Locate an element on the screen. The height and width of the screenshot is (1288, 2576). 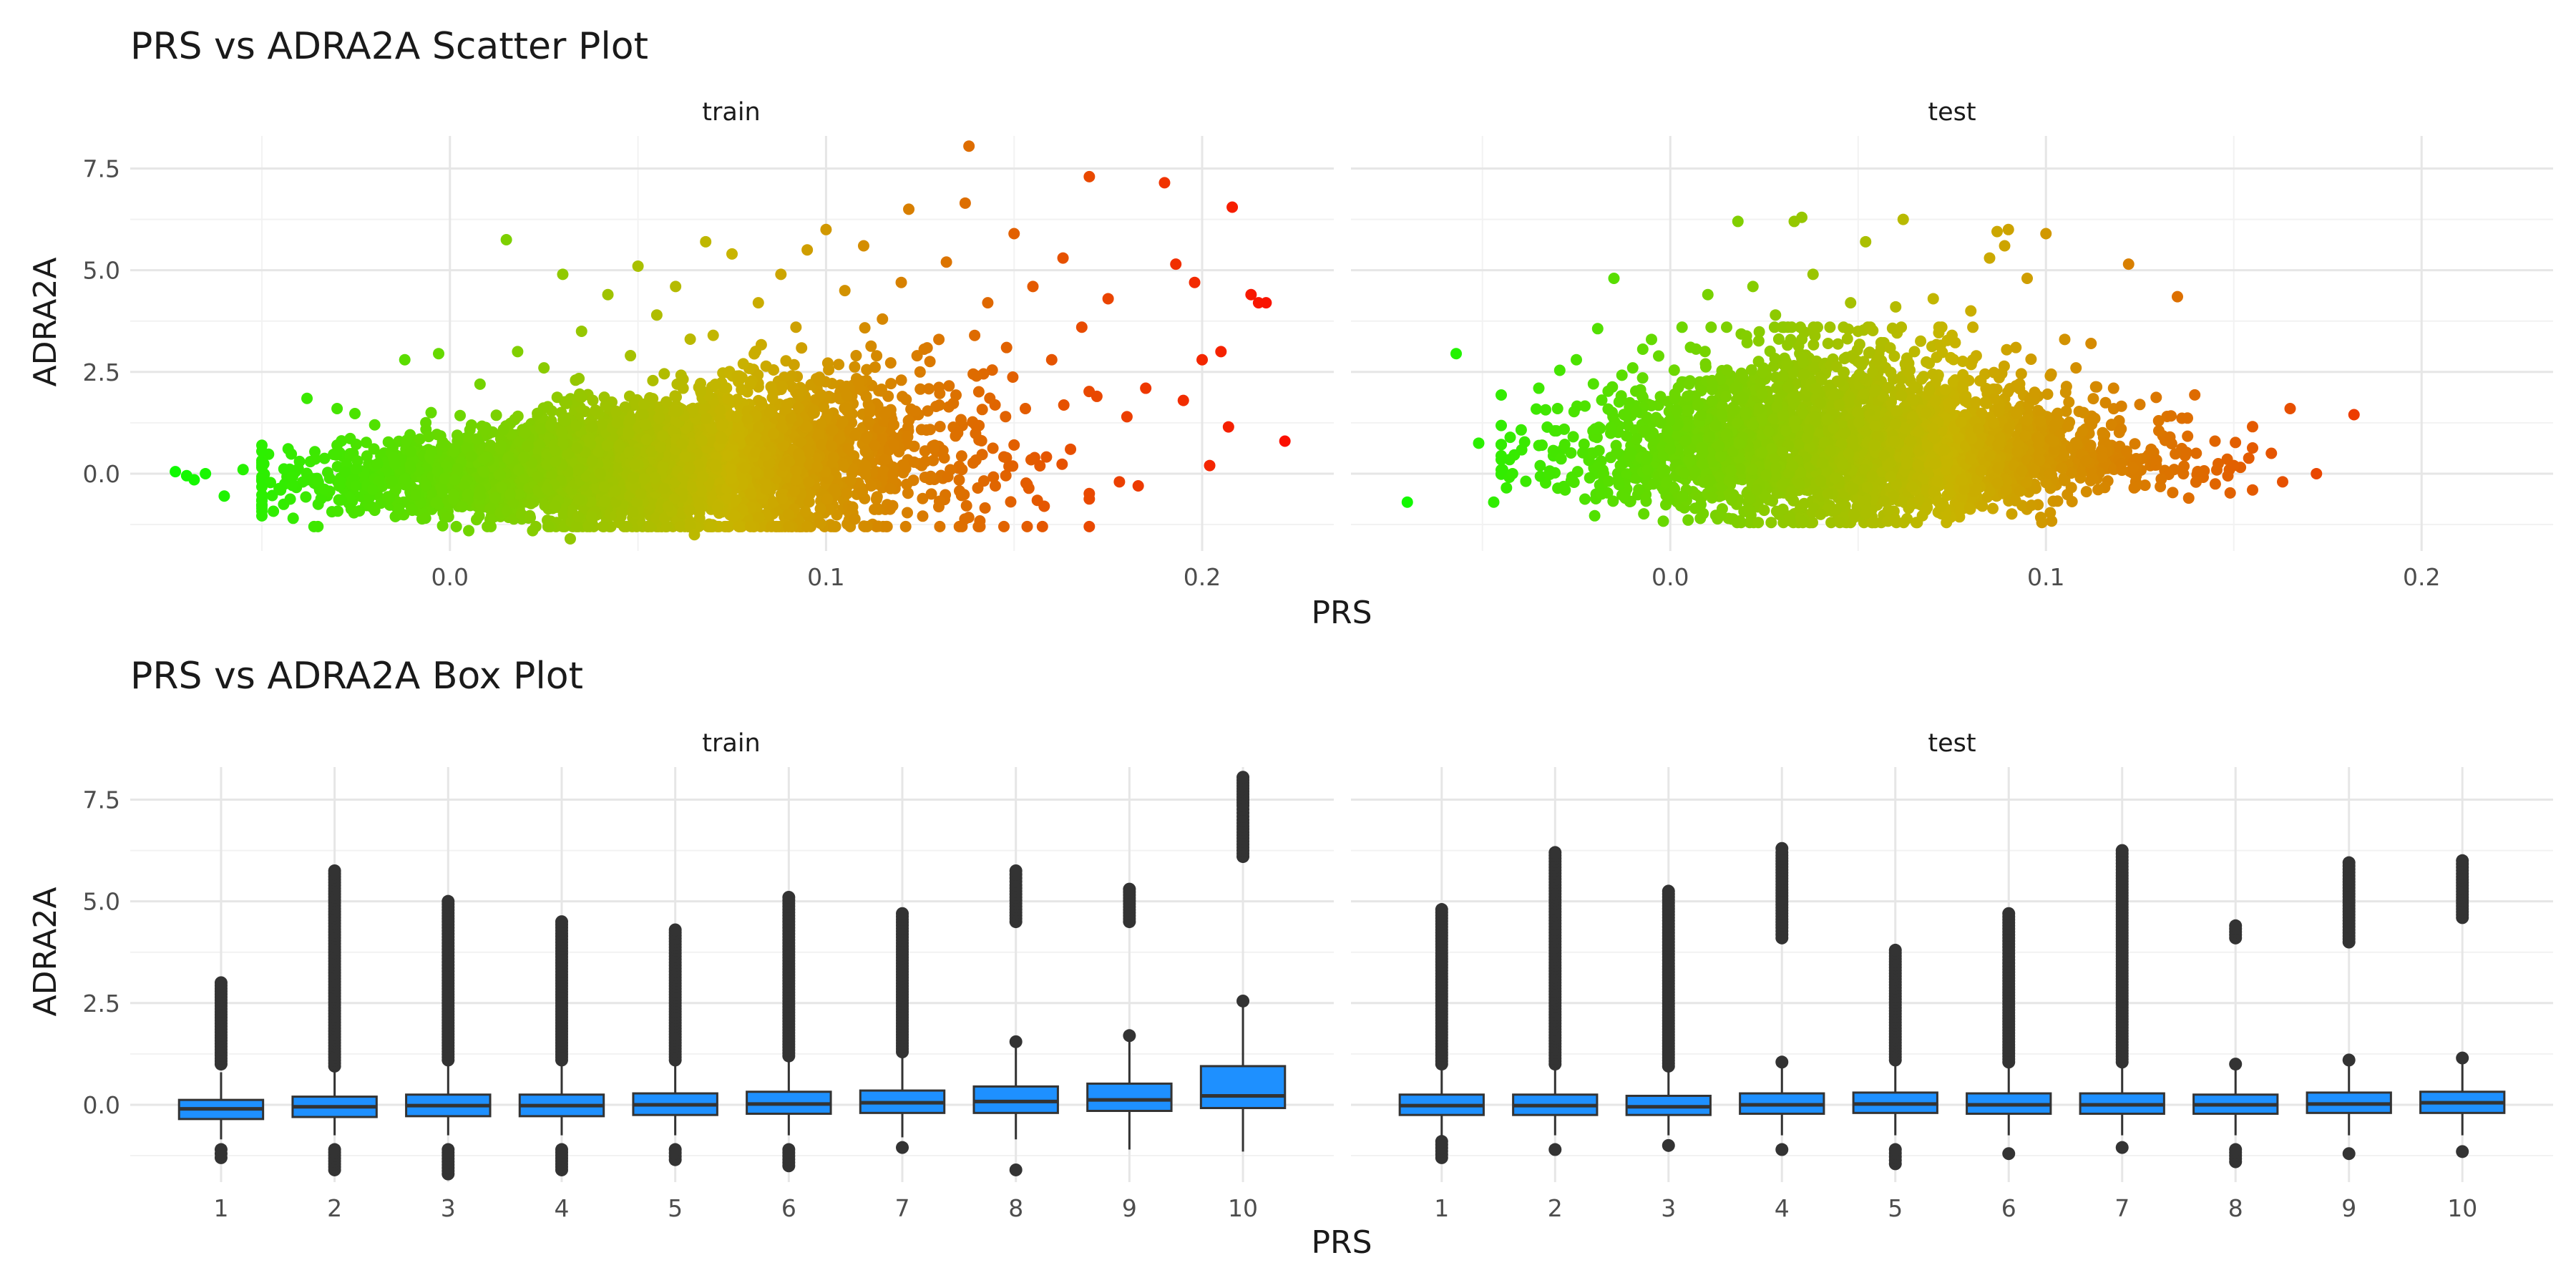
scatter-x-axis-title: PRS is located at coordinates (1341, 613).